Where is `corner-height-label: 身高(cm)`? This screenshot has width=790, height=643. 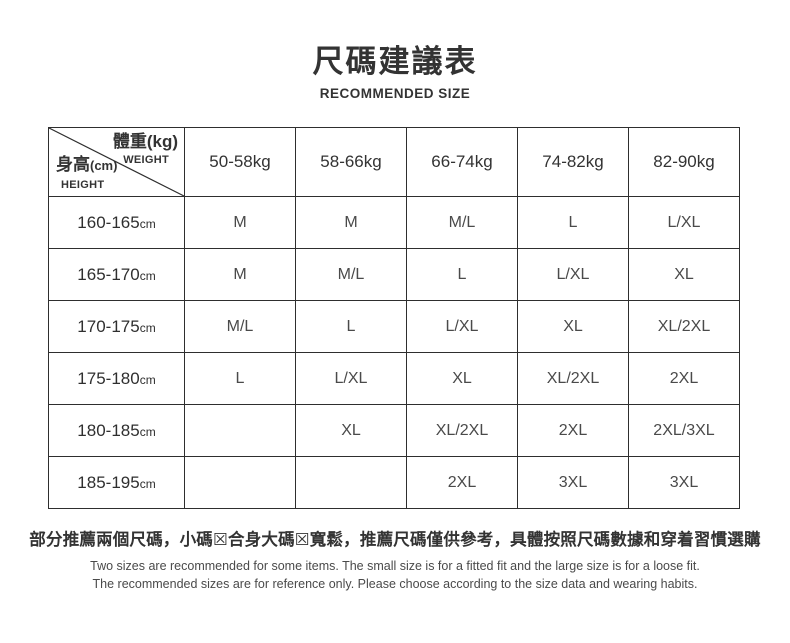
corner-height-label: 身高(cm) is located at coordinates (87, 164).